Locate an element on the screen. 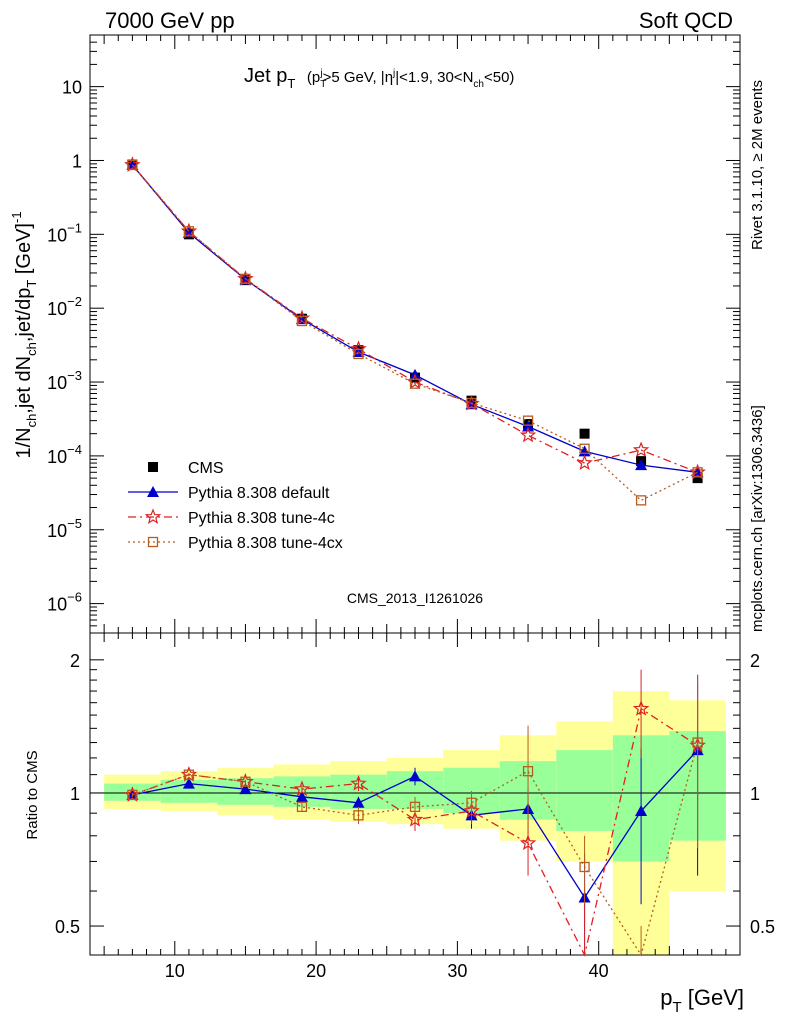 The image size is (786, 1024). x-tick-label: 40 is located at coordinates (599, 971).